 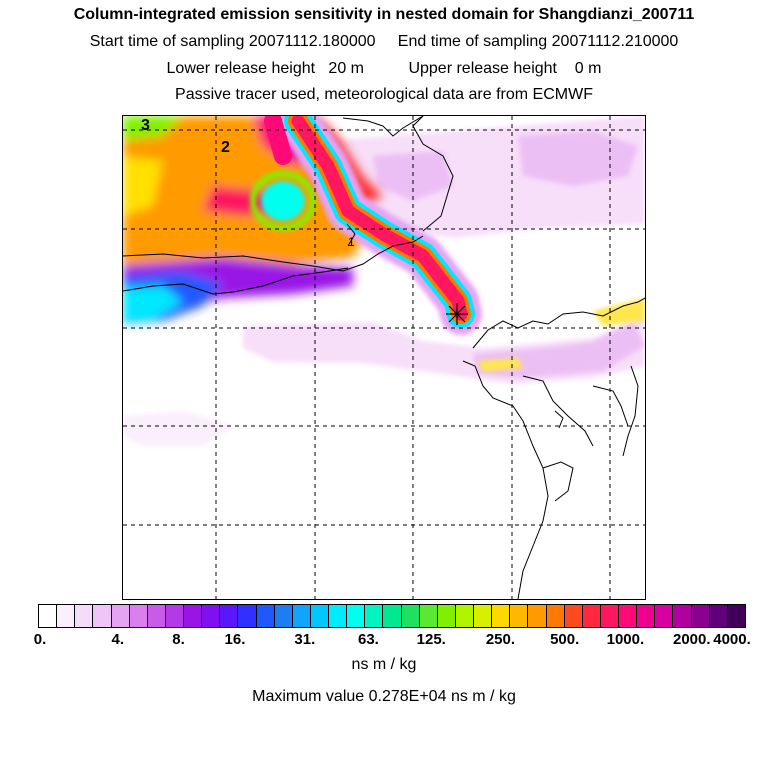 I want to click on contour-label-2: 2, so click(x=225, y=147).